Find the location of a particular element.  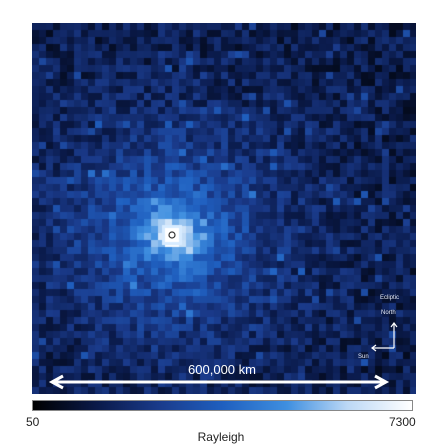

colorbar-unit-label: Rayleigh is located at coordinates (221, 437).